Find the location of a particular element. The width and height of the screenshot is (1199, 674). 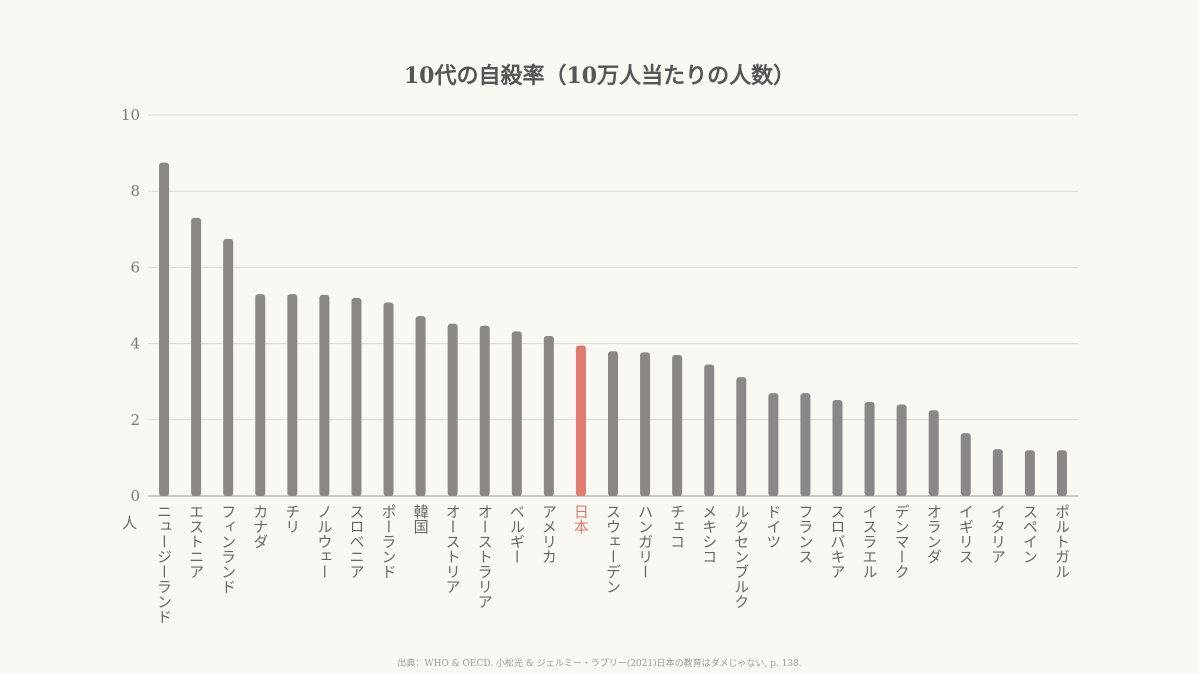

x-tick-label: チリ is located at coordinates (292, 519).